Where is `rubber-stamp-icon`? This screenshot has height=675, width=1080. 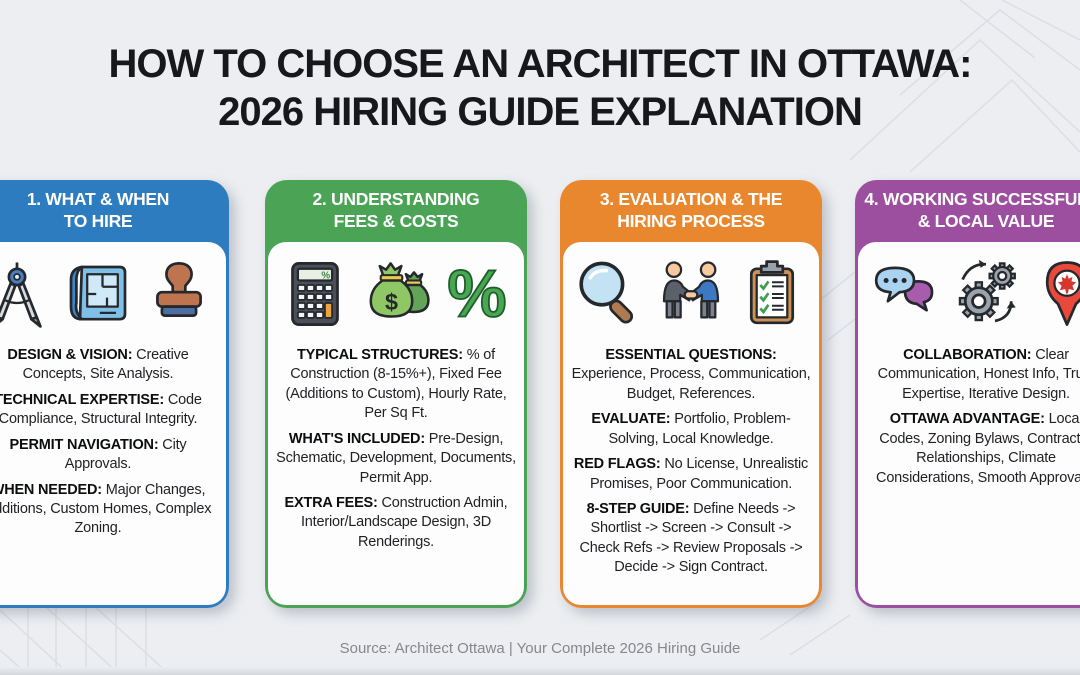 rubber-stamp-icon is located at coordinates (179, 289).